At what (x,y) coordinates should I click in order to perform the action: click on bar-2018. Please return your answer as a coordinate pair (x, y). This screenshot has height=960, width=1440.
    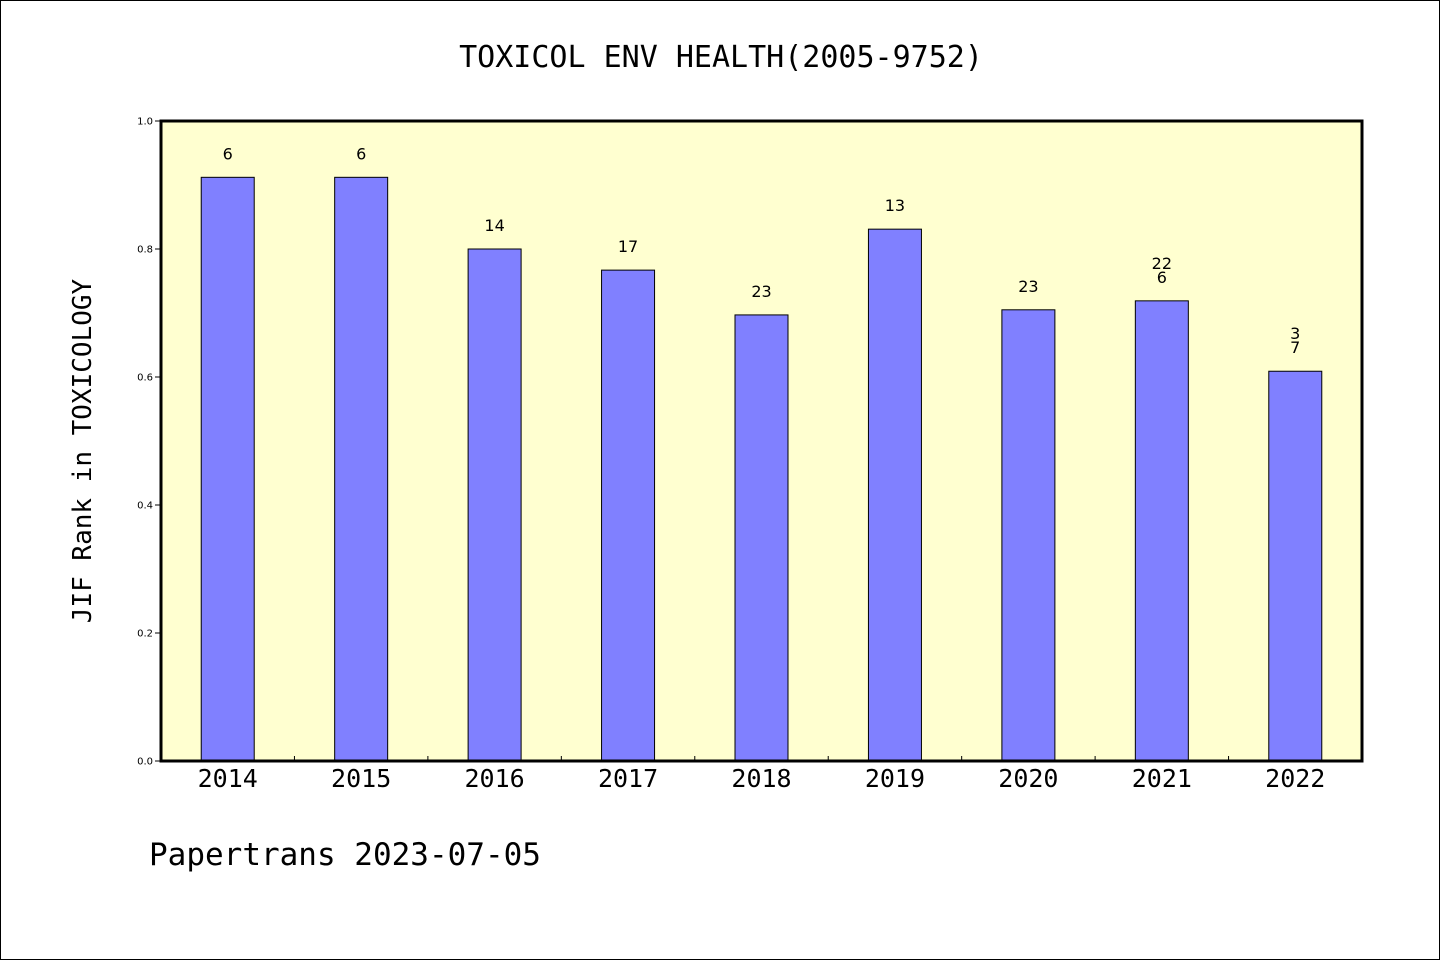
    Looking at the image, I should click on (761, 538).